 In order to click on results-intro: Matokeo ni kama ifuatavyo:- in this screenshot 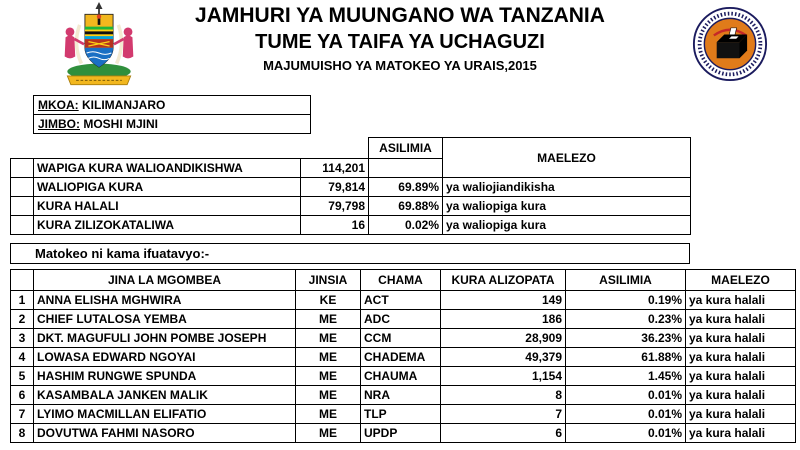, I will do `click(350, 253)`.